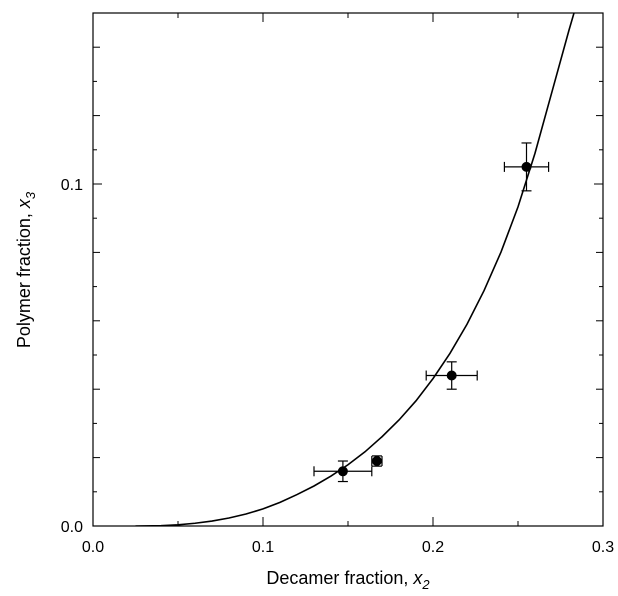 This screenshot has width=618, height=596. What do you see at coordinates (348, 580) in the screenshot?
I see `x-axis-label: Decamer fraction, x2` at bounding box center [348, 580].